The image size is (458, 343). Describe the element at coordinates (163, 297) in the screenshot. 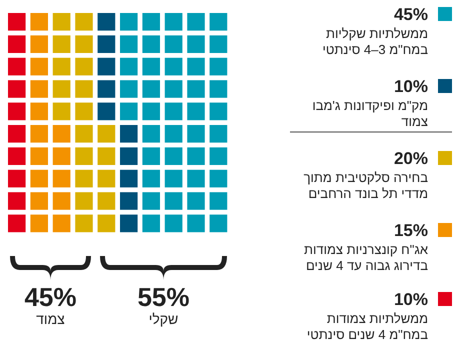

I see `text: 55%` at that location.